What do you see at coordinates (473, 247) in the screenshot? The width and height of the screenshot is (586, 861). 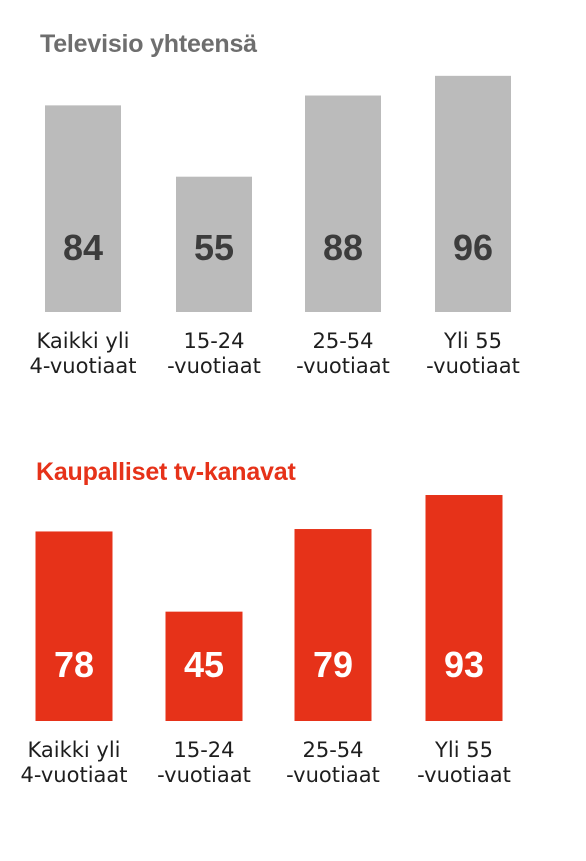 I see `data-label: 96` at bounding box center [473, 247].